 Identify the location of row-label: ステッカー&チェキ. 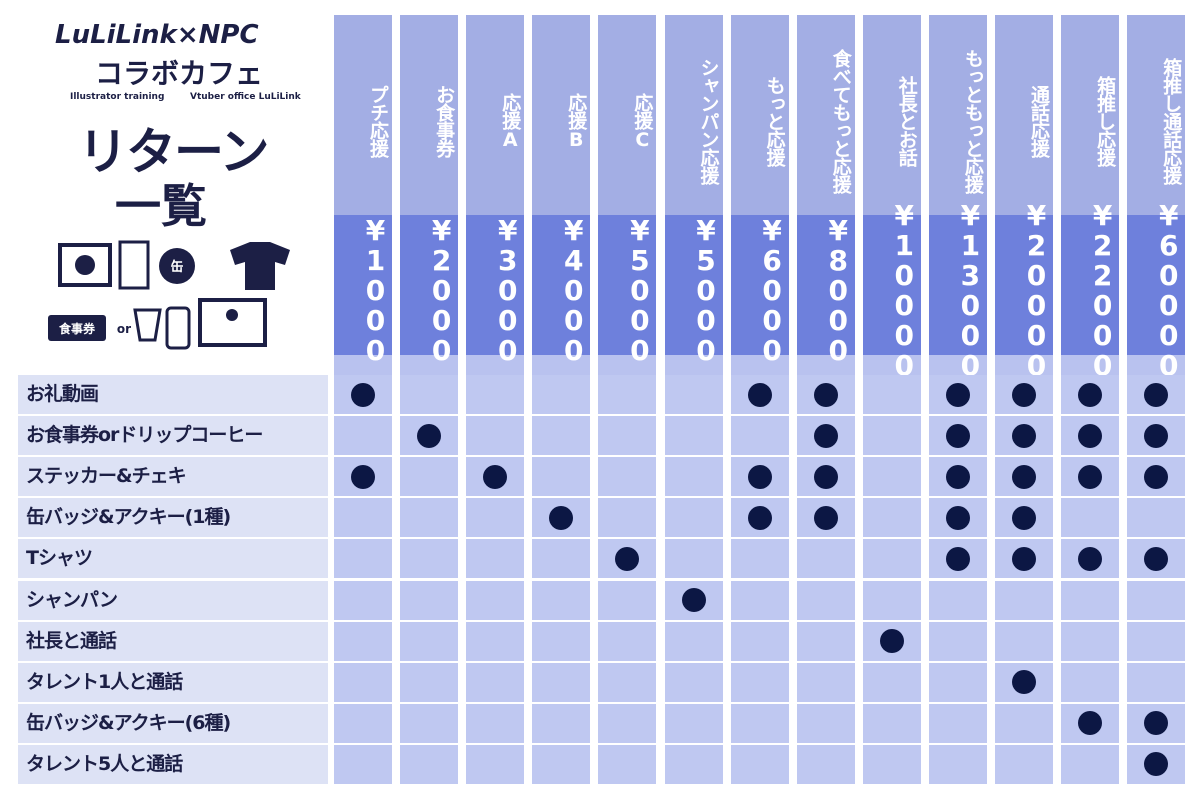
(106, 476).